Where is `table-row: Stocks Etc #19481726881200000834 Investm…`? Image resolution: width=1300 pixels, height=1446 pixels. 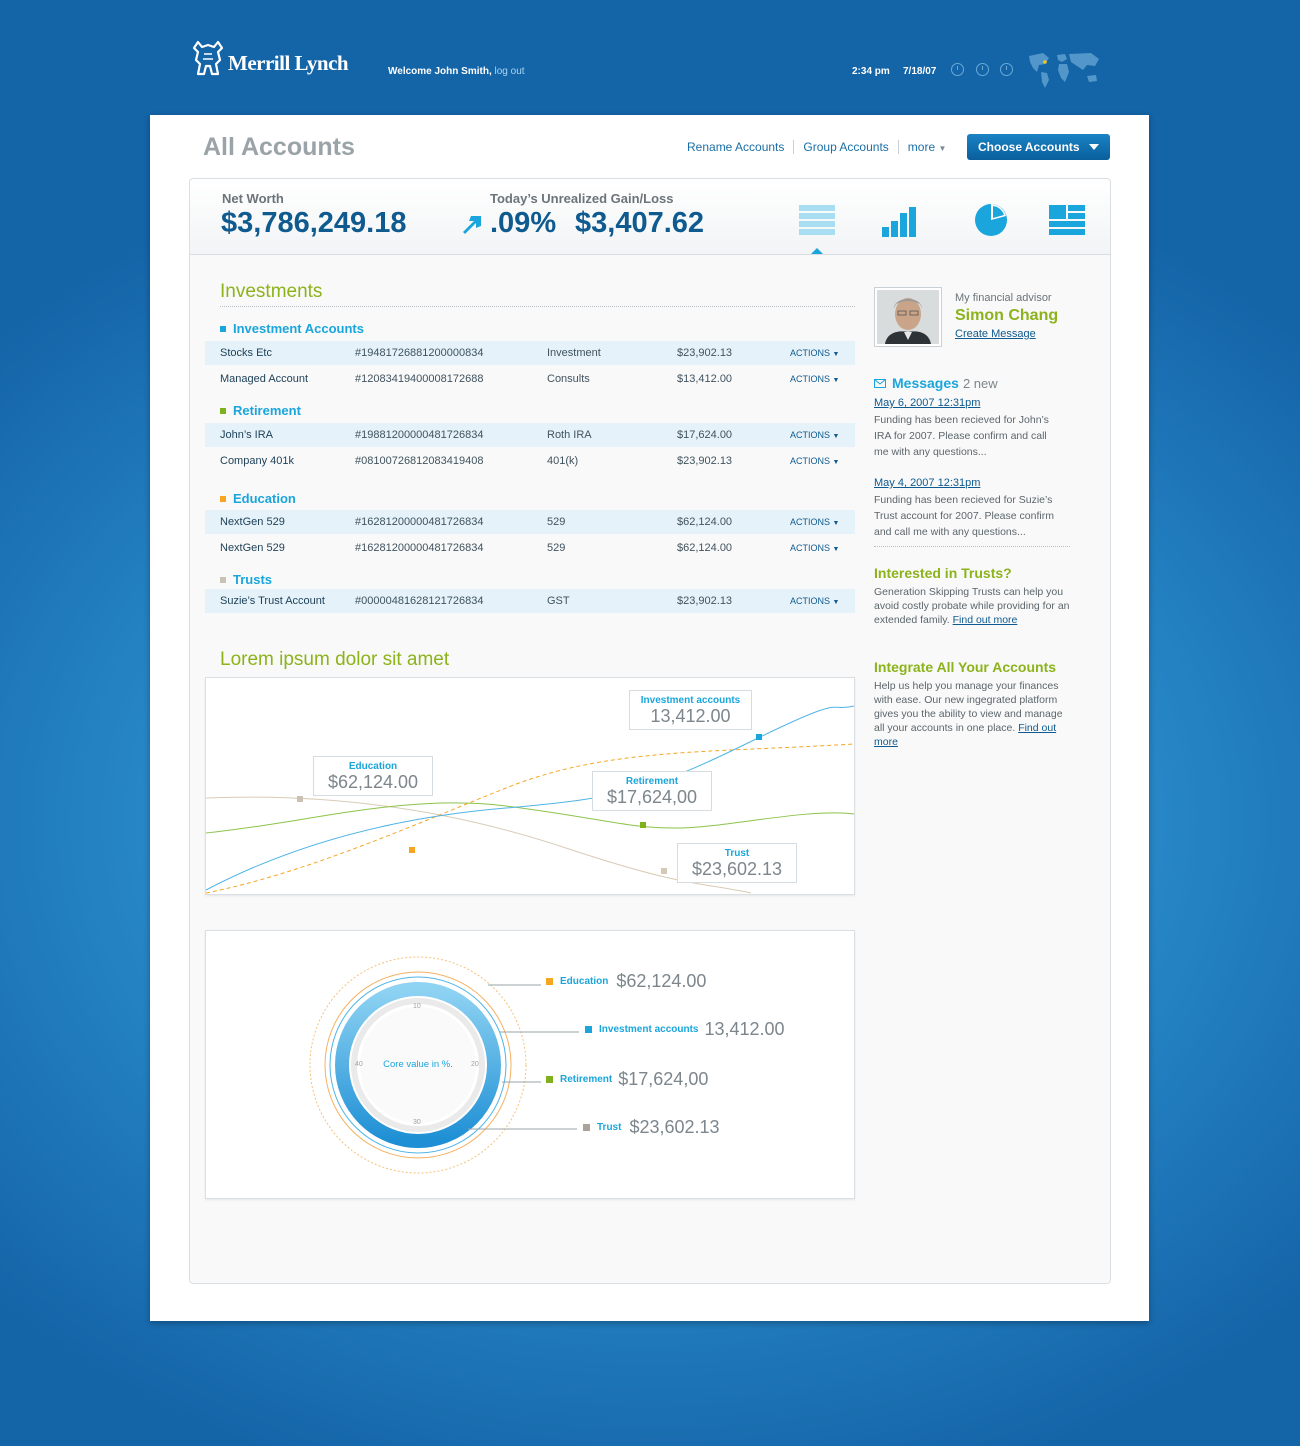
table-row: Stocks Etc #19481726881200000834 Investm… is located at coordinates (530, 353).